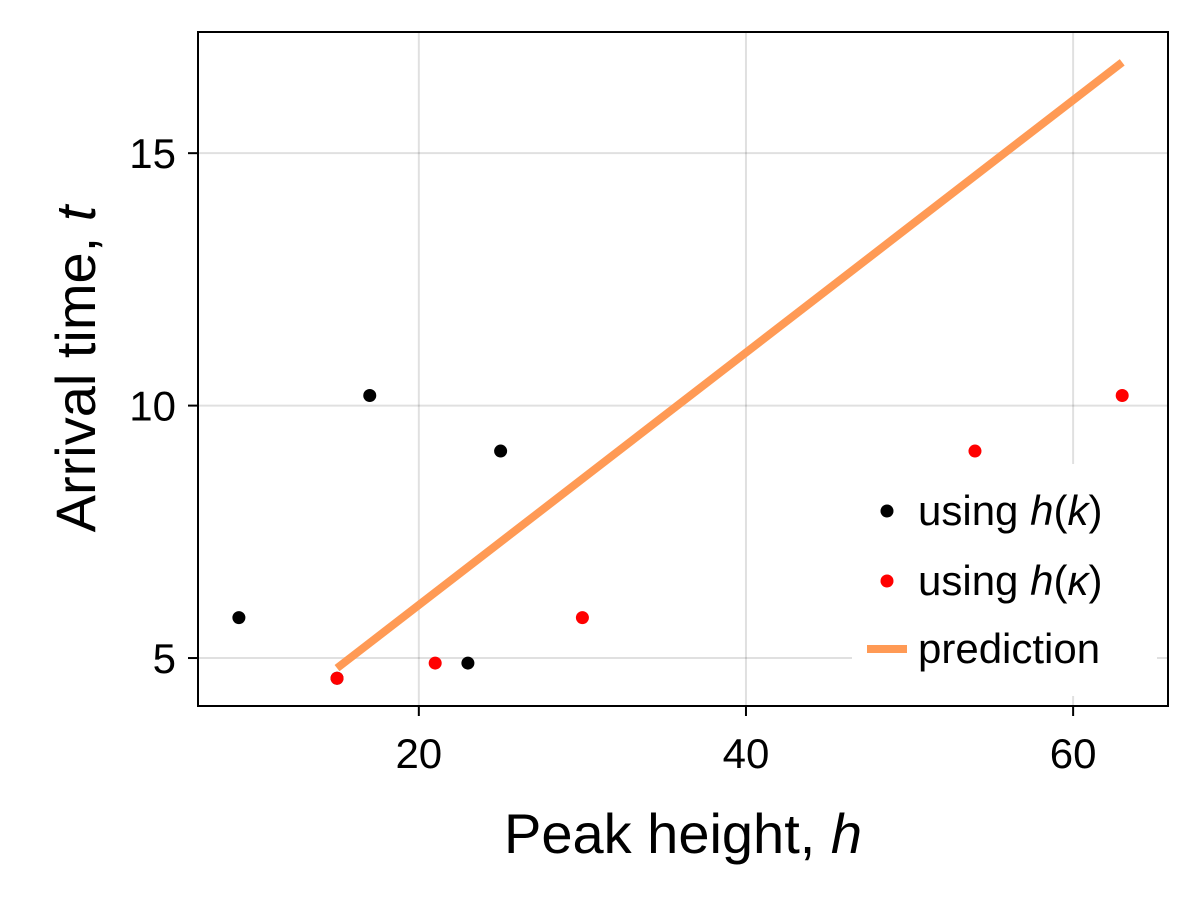  I want to click on legend-background, so click(1004, 580).